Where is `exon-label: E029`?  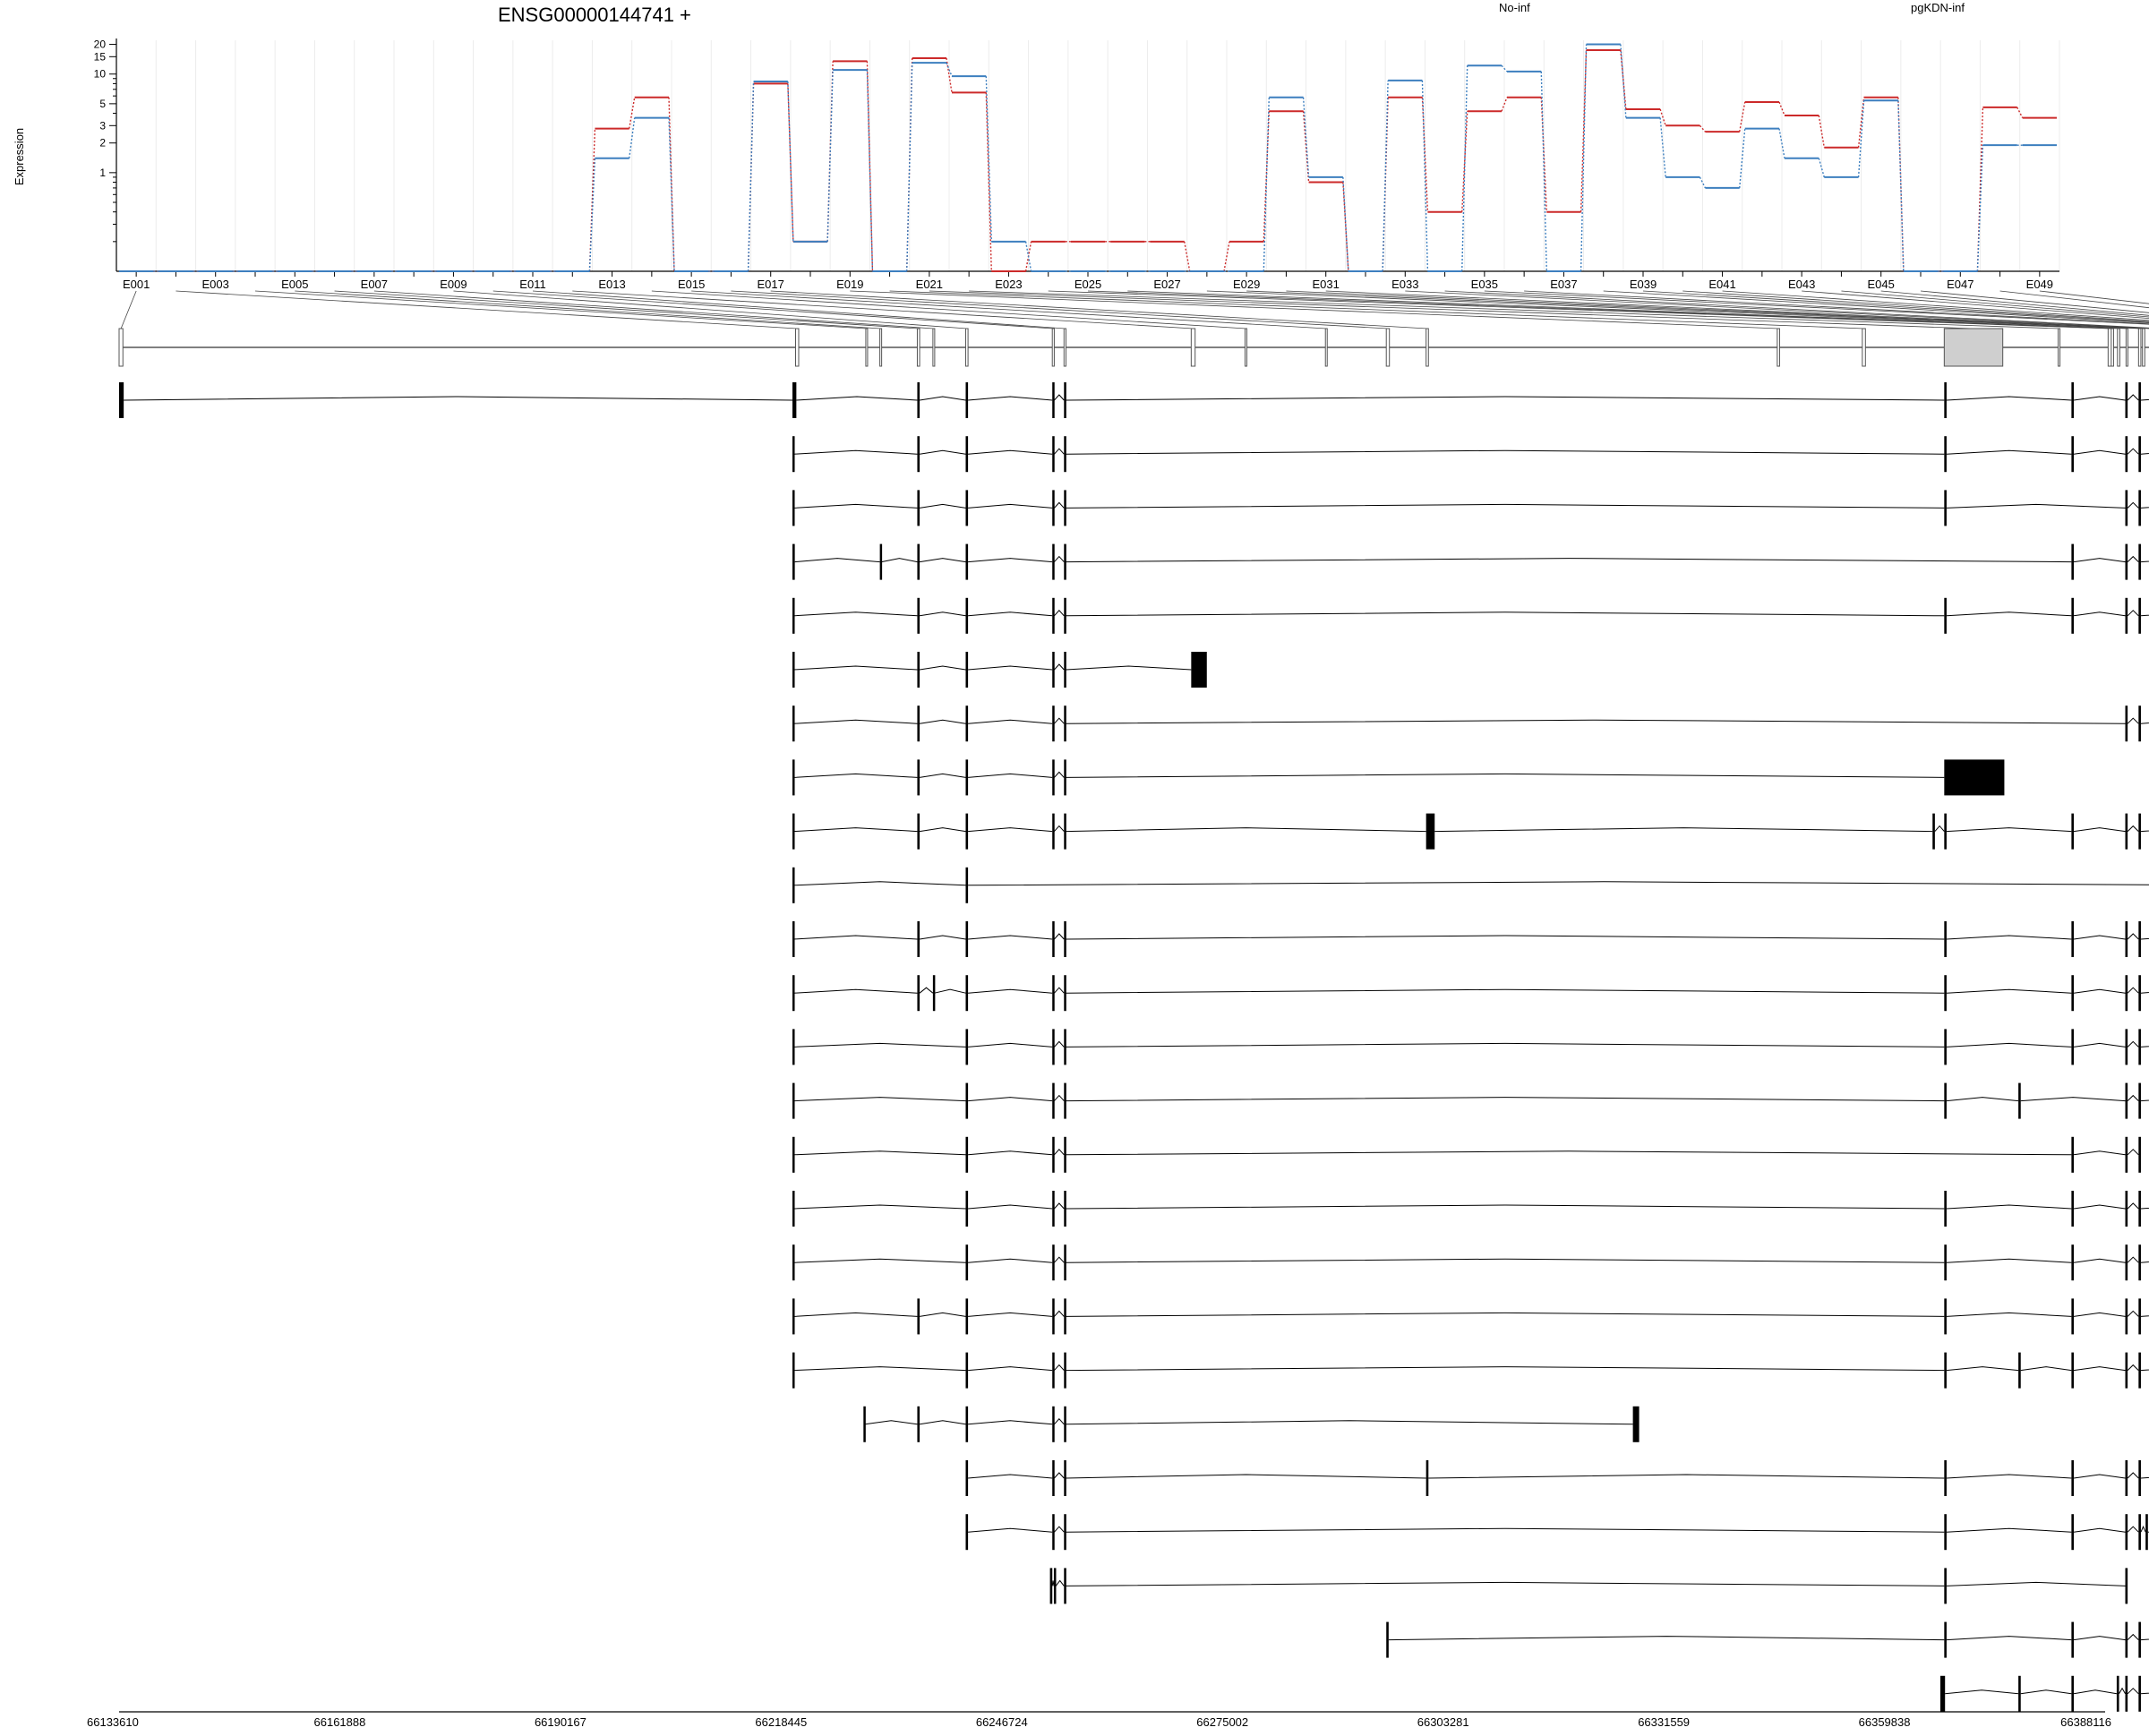
exon-label: E029 is located at coordinates (1246, 284).